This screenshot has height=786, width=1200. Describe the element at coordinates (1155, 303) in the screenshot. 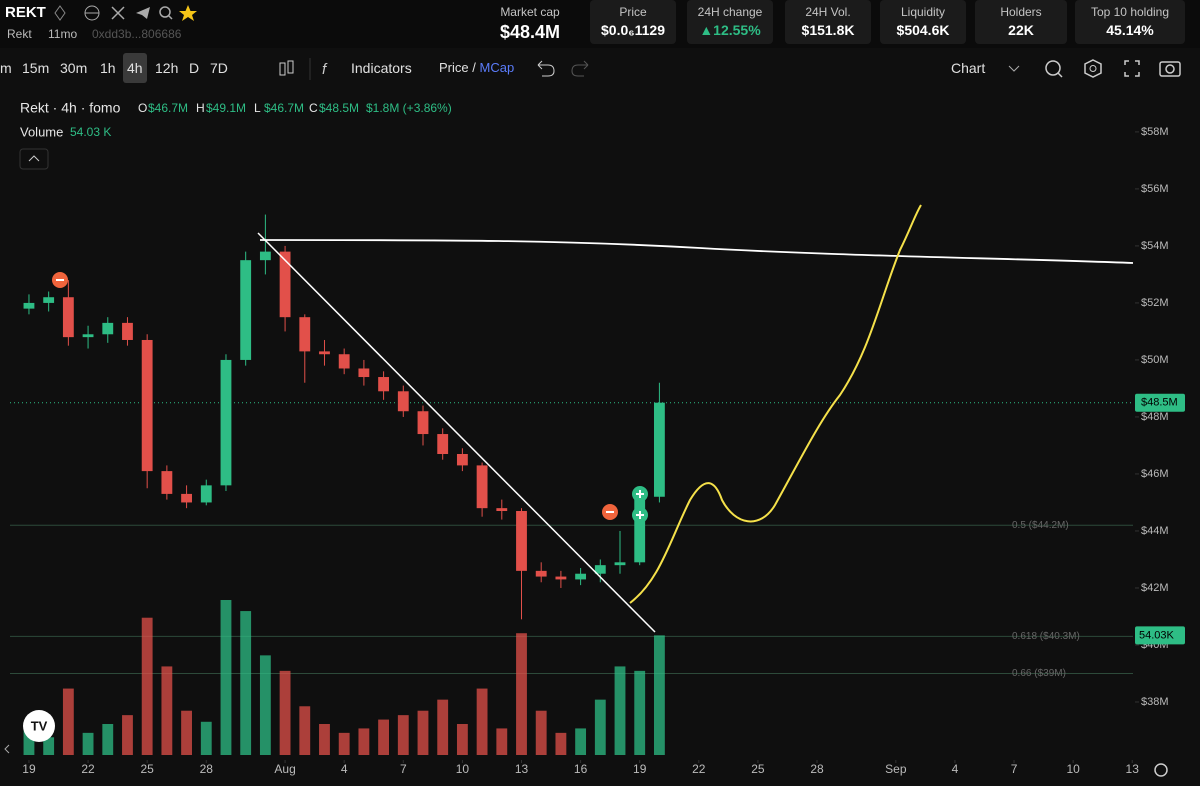

I see `y-tick-label: $52M` at that location.